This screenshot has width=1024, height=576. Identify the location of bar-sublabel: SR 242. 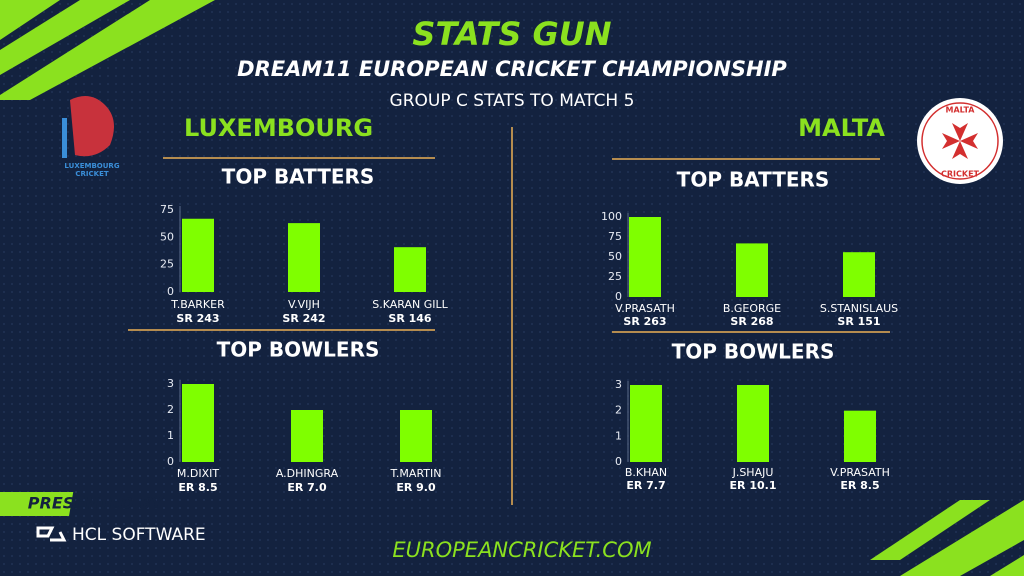
(303, 318).